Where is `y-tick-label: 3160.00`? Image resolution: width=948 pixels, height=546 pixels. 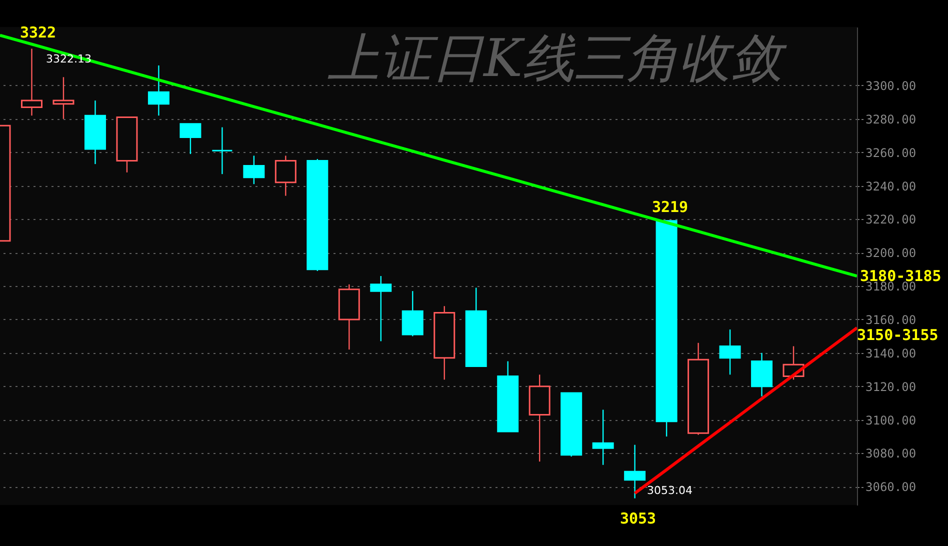 y-tick-label: 3160.00 is located at coordinates (891, 319).